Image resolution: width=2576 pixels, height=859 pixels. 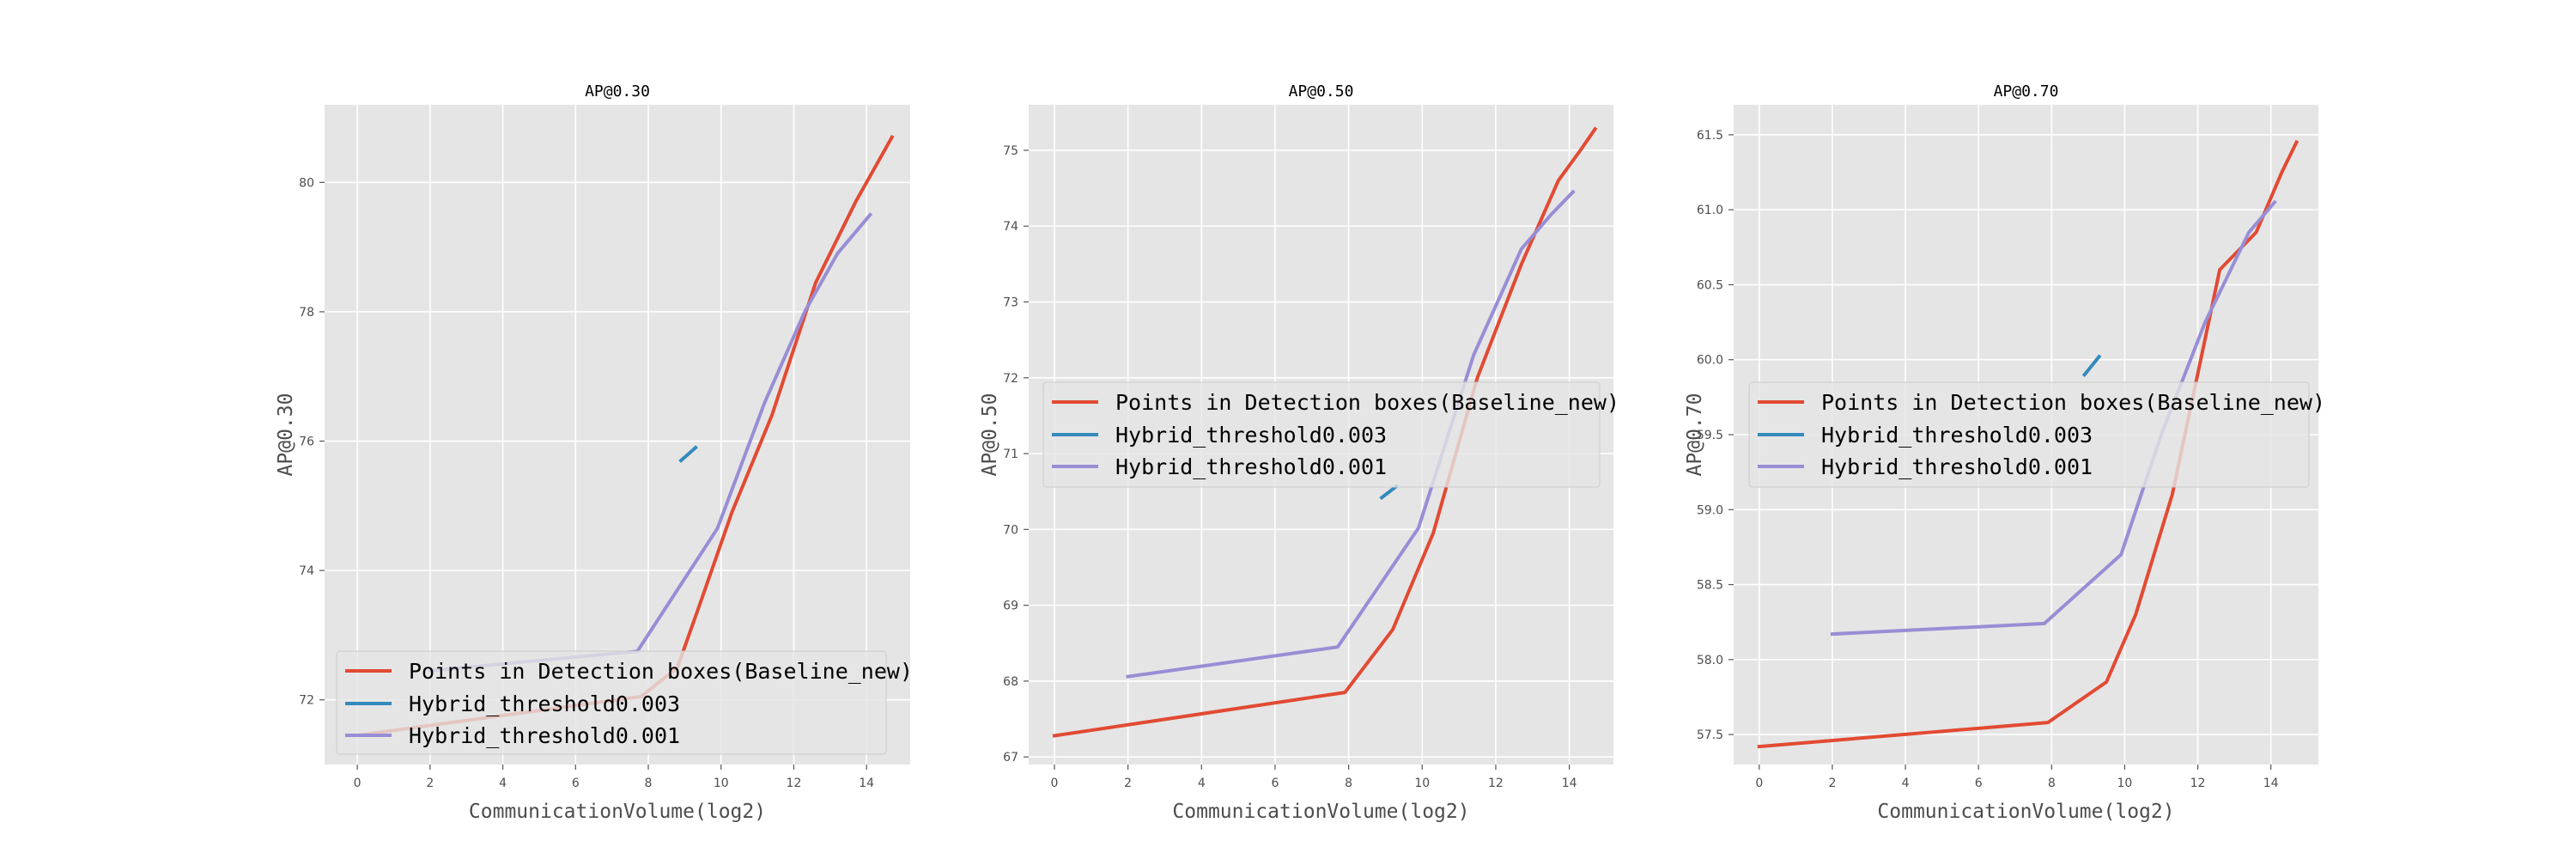 What do you see at coordinates (1010, 682) in the screenshot?
I see `y-tick-label: 68` at bounding box center [1010, 682].